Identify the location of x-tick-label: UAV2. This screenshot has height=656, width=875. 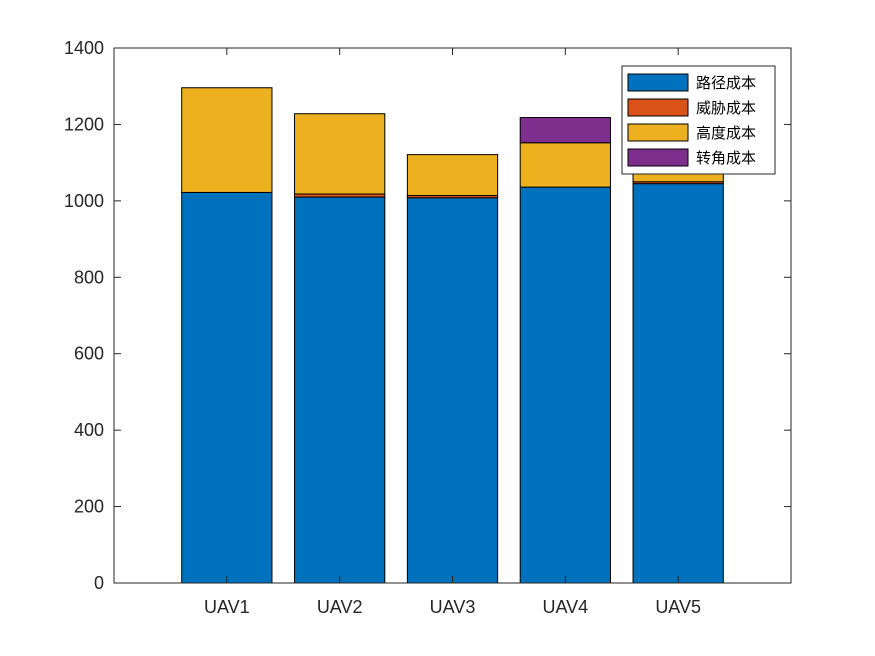
(340, 607).